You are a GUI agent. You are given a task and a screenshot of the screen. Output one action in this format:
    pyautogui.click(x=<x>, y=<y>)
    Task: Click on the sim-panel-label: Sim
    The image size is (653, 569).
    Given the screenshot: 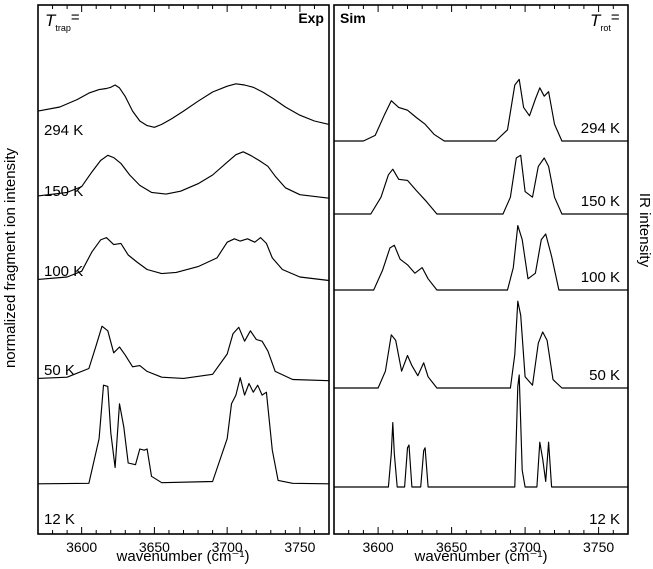 What is the action you would take?
    pyautogui.click(x=353, y=18)
    